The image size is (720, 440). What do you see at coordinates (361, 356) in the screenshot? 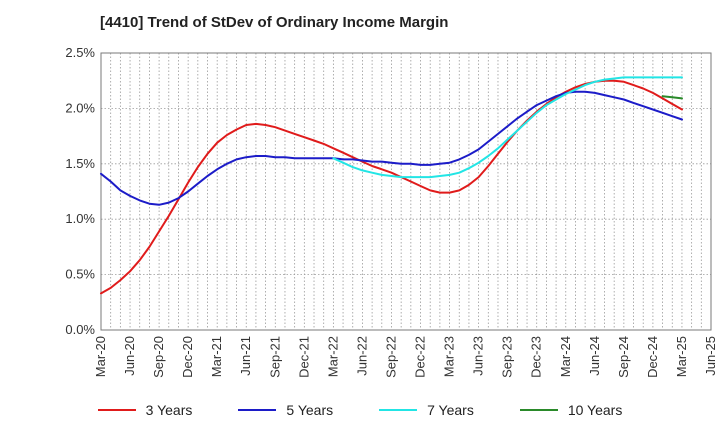
I see `x-tick-label: Jun-22` at bounding box center [361, 356].